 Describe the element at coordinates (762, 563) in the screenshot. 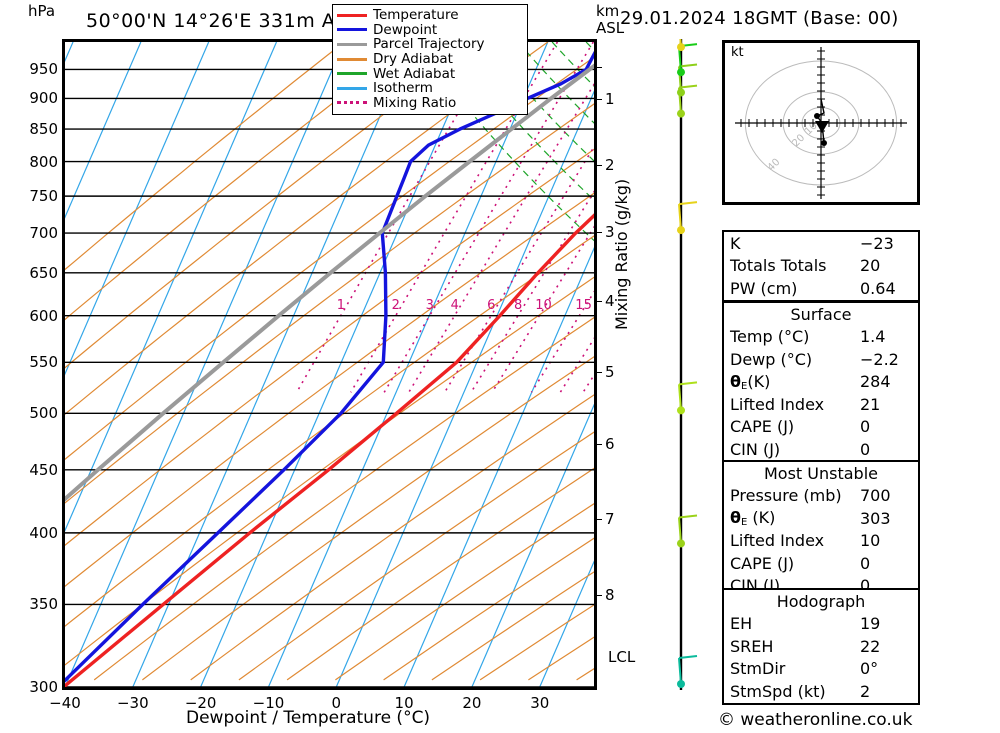

I see `info-row-label: CAPE (J)` at that location.